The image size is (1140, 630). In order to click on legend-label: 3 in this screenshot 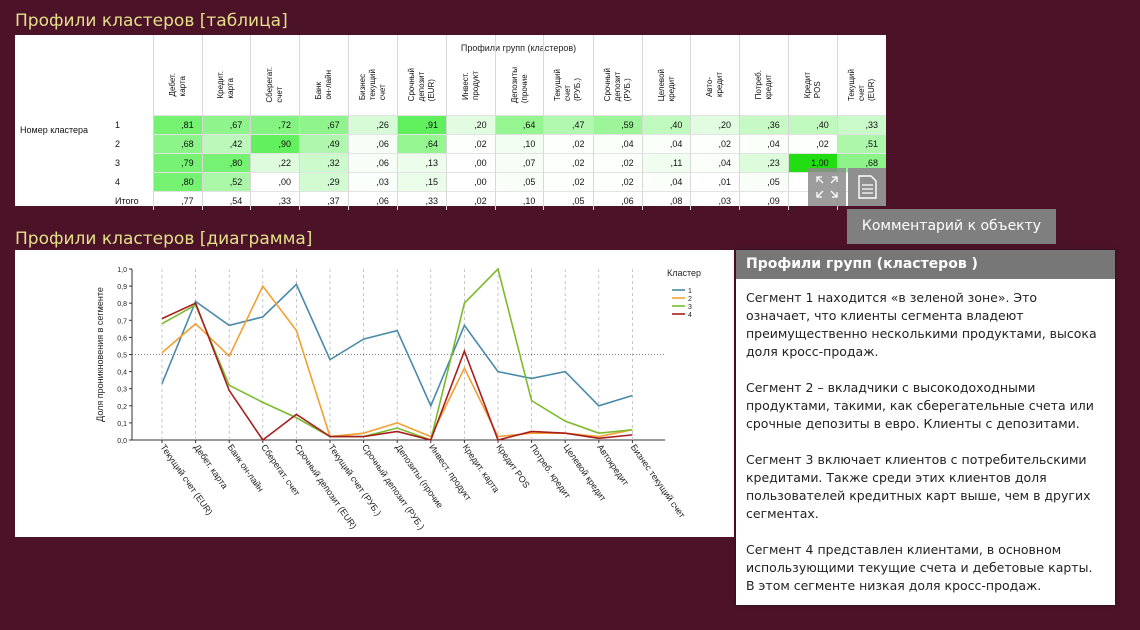, I will do `click(690, 307)`.